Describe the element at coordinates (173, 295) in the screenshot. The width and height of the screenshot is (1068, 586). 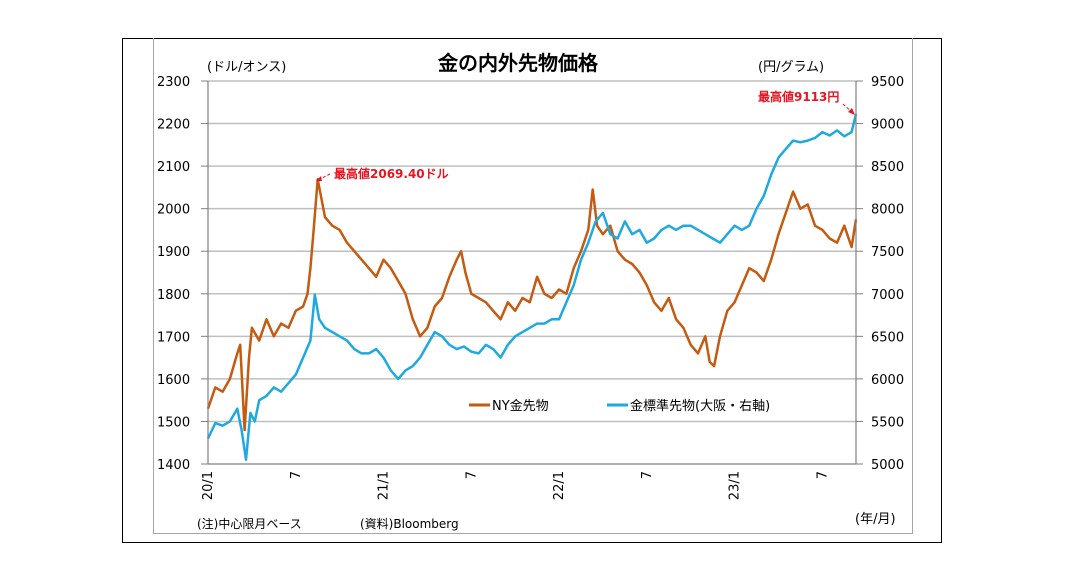
I see `y-tick-label-left: 1800` at that location.